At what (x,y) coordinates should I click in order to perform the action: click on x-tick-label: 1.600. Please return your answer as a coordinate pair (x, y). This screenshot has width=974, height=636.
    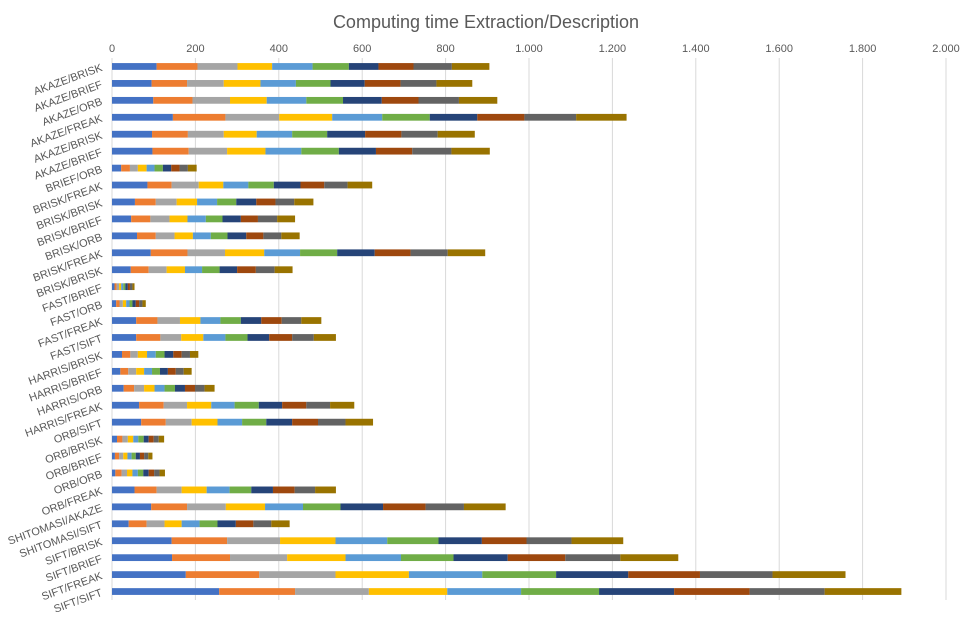
    Looking at the image, I should click on (779, 49).